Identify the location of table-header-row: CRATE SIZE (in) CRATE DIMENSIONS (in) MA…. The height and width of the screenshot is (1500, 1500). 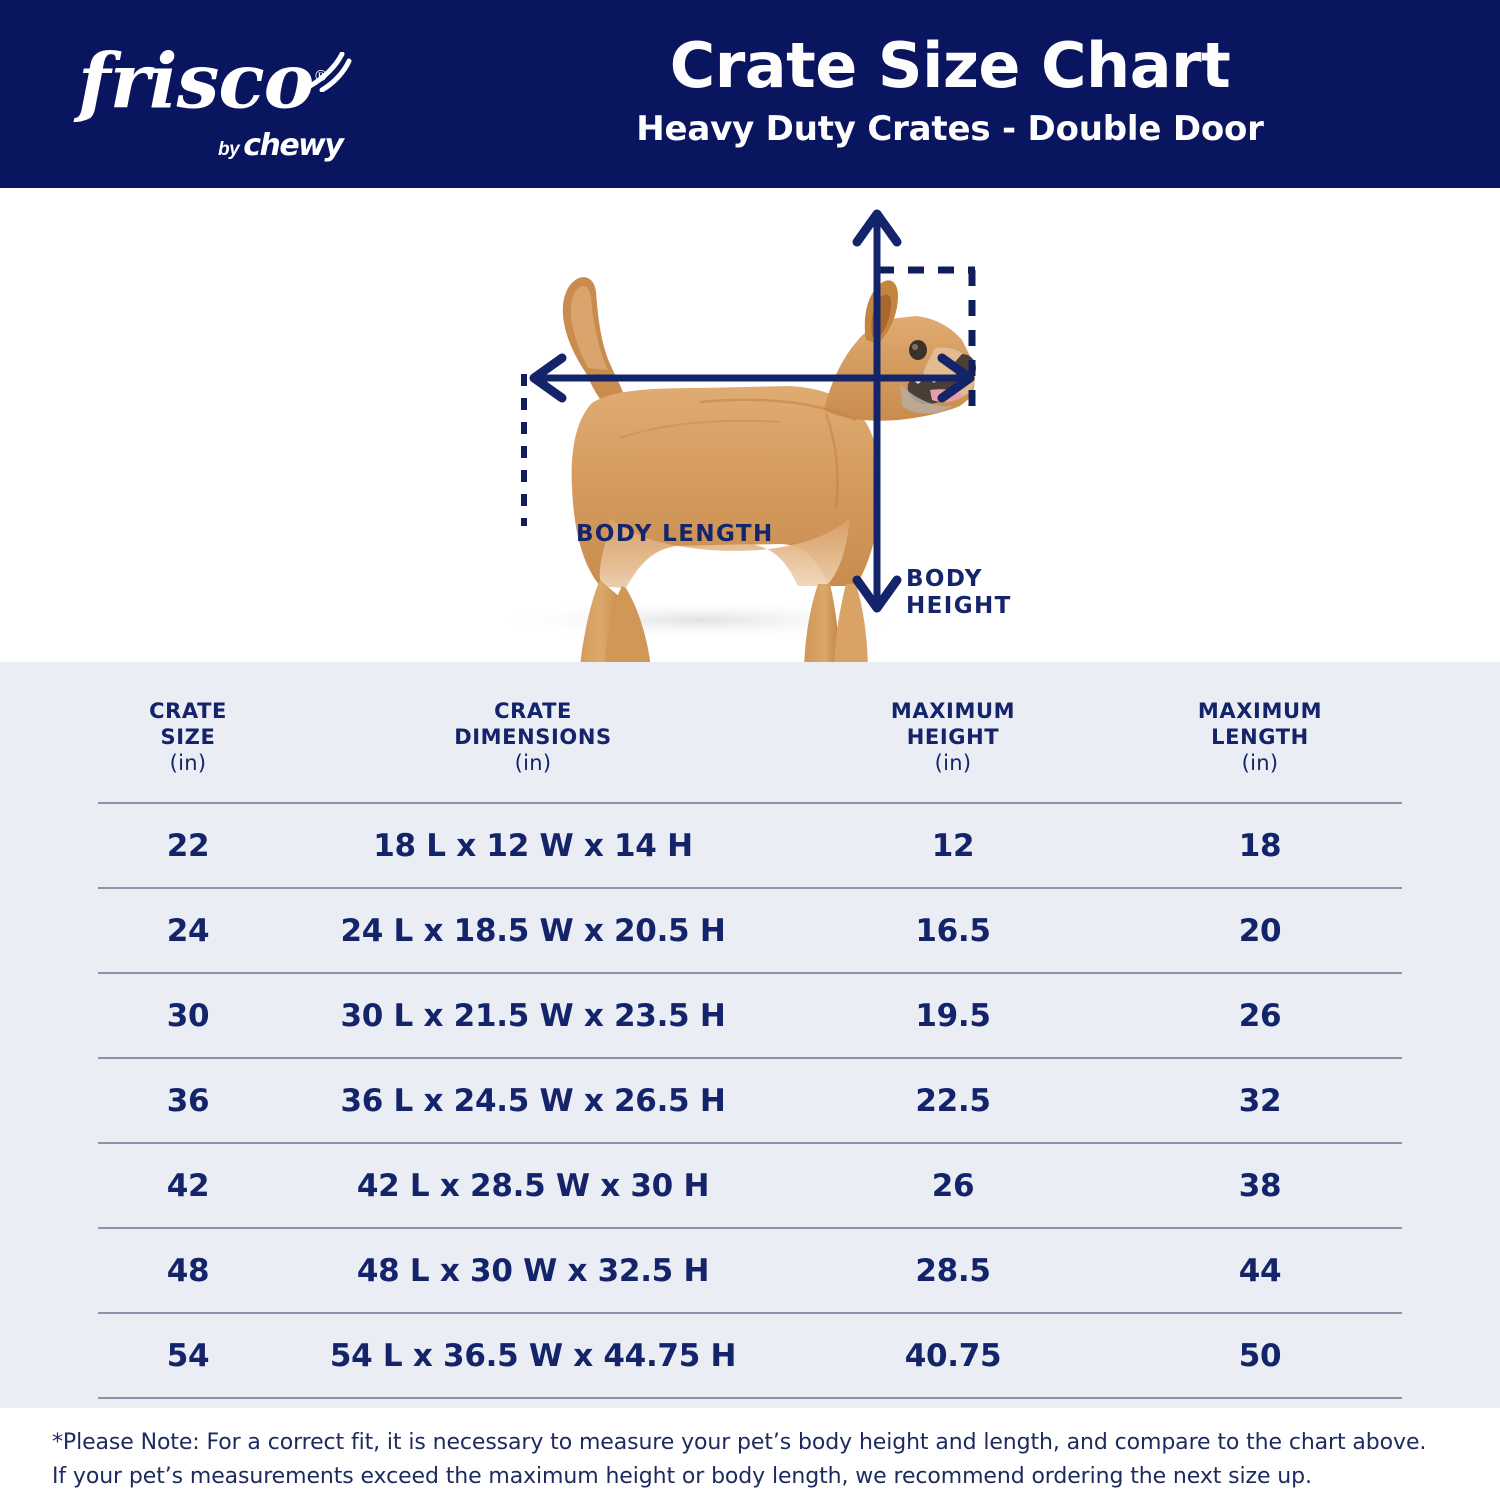
(750, 733).